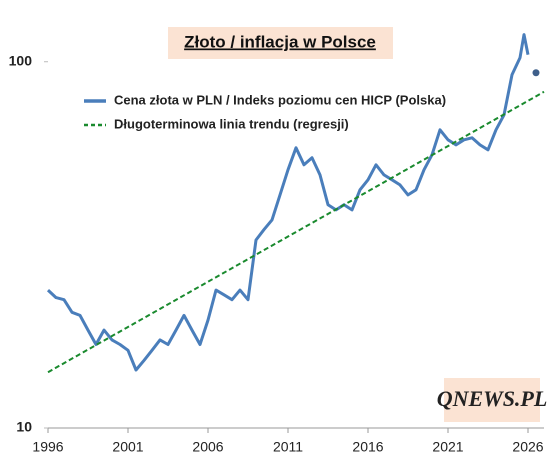 The height and width of the screenshot is (468, 558). What do you see at coordinates (536, 73) in the screenshot?
I see `point` at bounding box center [536, 73].